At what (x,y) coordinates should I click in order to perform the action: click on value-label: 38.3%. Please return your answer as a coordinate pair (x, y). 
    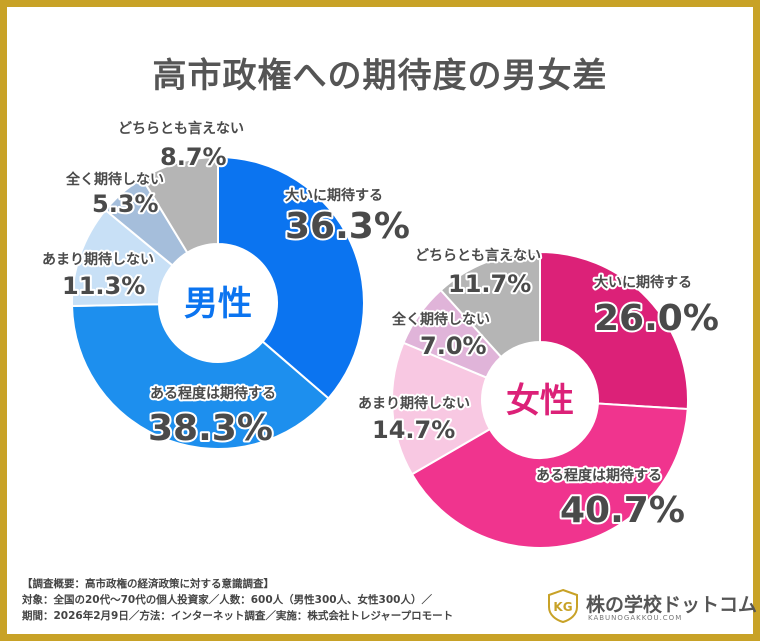
    Looking at the image, I should click on (210, 428).